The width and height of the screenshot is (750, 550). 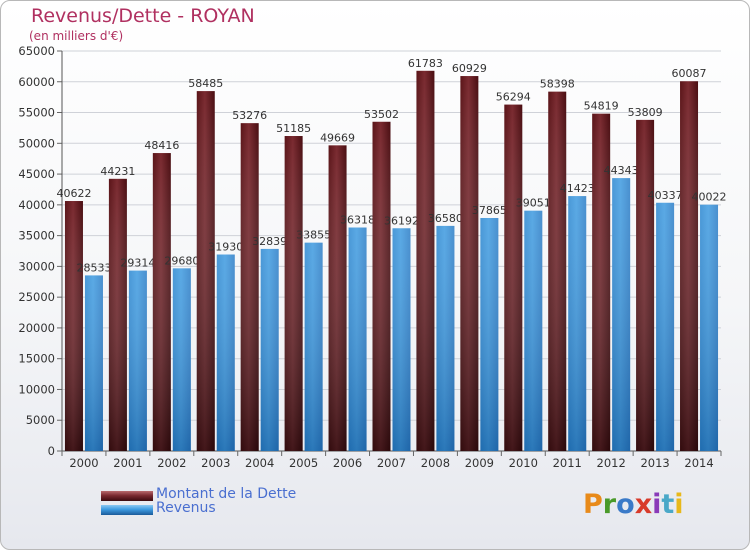 What do you see at coordinates (293, 128) in the screenshot?
I see `data-label-dette: 51185` at bounding box center [293, 128].